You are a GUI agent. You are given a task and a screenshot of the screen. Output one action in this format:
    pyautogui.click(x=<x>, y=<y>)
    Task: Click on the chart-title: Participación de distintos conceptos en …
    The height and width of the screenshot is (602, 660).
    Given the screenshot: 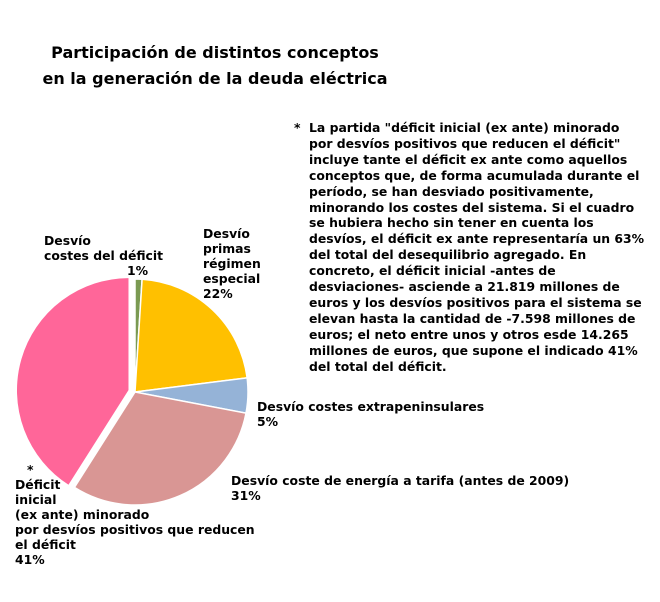 What is the action you would take?
    pyautogui.click(x=215, y=66)
    